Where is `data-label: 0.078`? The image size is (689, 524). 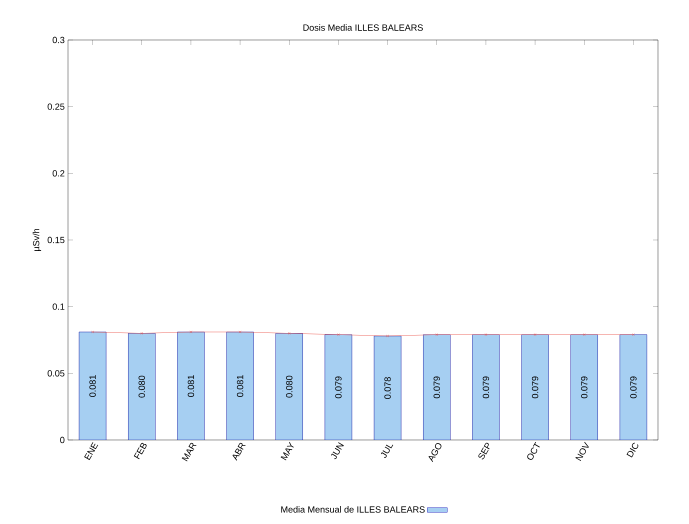
data-label: 0.078 is located at coordinates (387, 388).